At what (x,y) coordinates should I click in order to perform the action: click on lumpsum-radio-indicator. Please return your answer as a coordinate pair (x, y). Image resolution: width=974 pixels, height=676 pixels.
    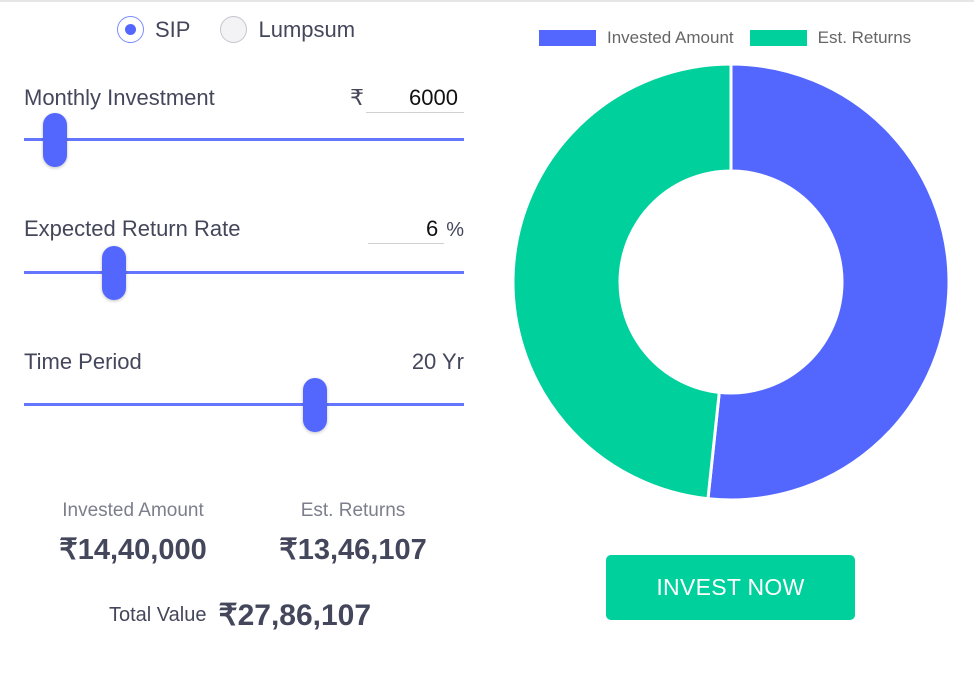
    Looking at the image, I should click on (234, 29).